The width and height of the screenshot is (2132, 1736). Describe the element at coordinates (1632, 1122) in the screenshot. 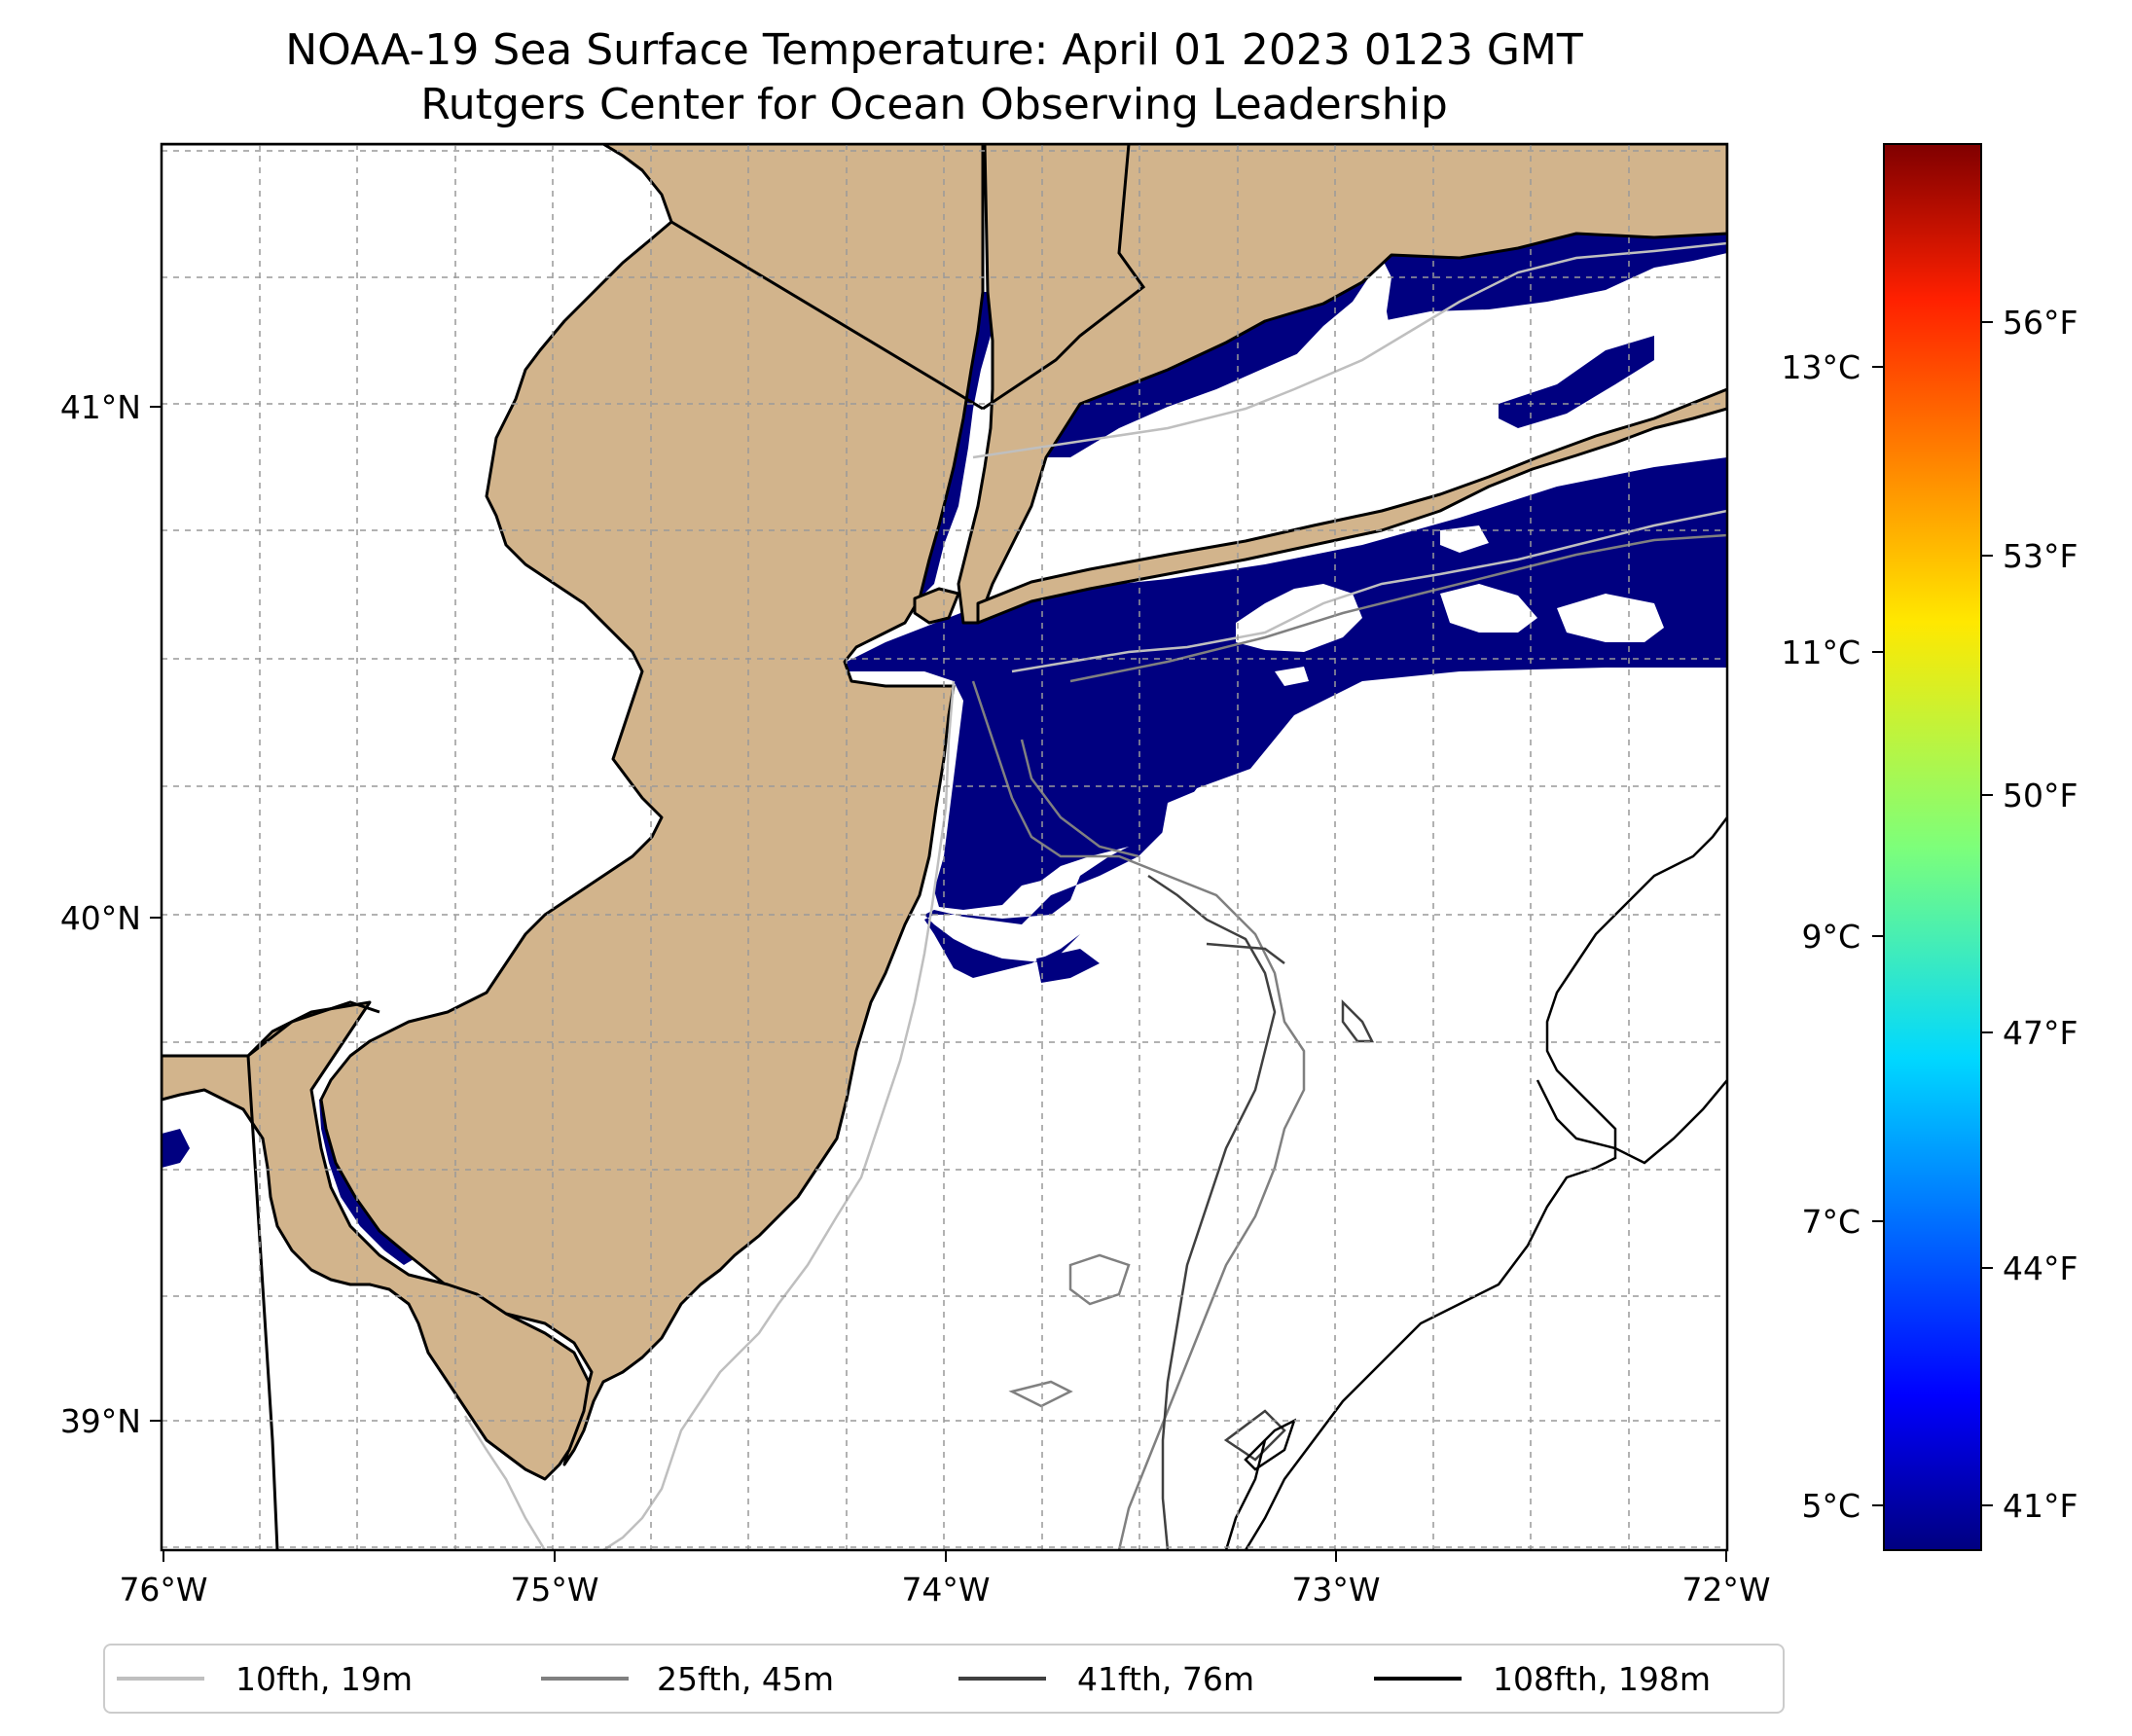

I see `contour-108fth-b` at that location.